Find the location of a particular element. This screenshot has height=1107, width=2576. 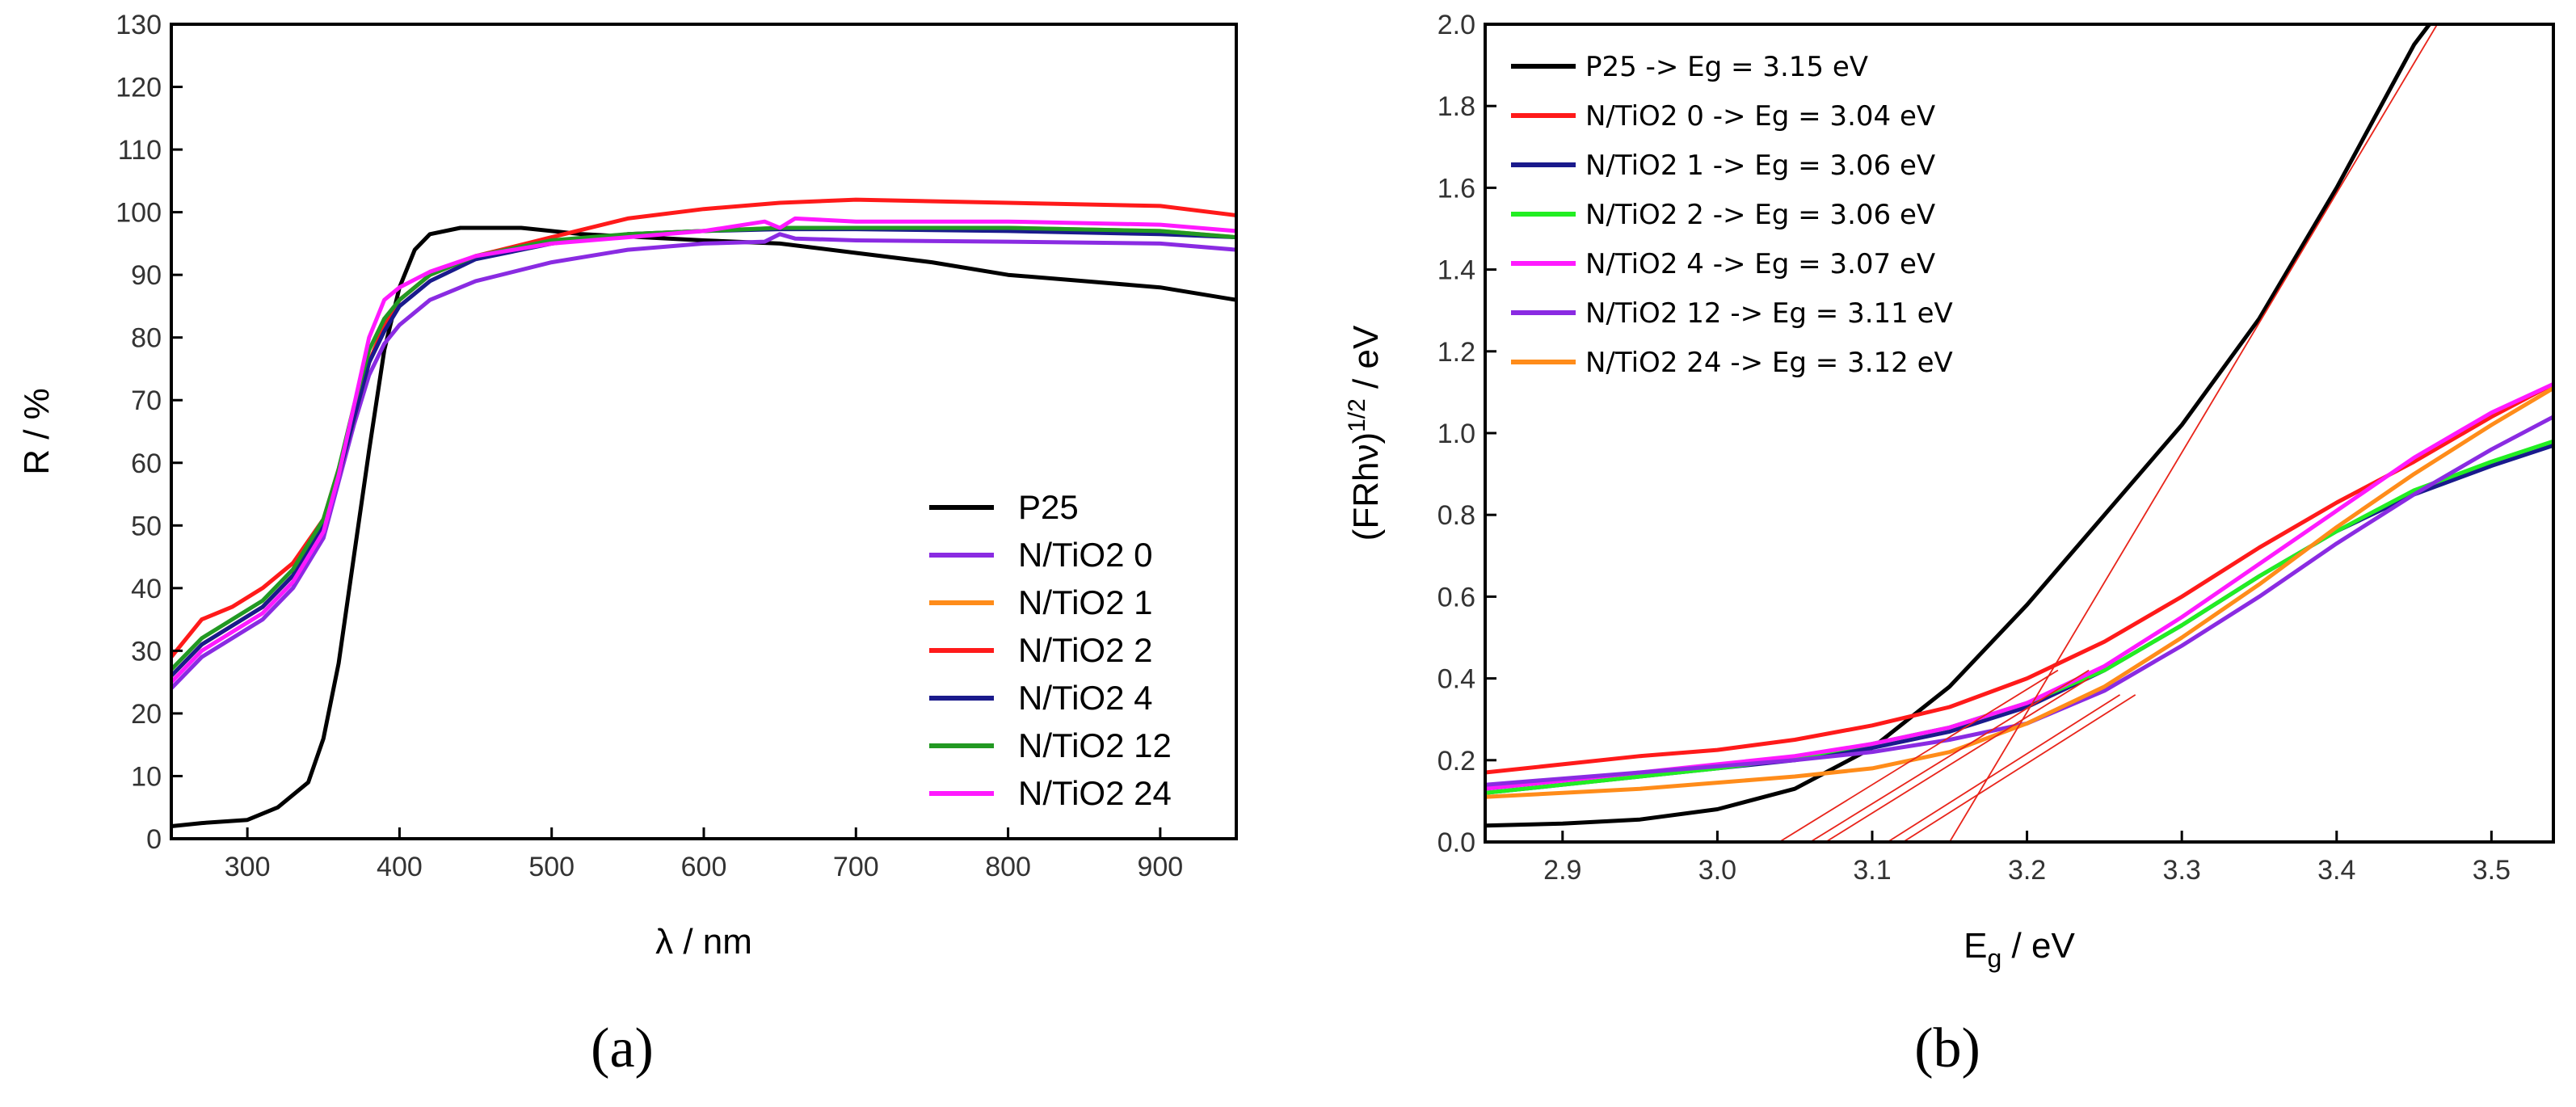

x-tick-label-b-6: 3.5 is located at coordinates (2492, 870).